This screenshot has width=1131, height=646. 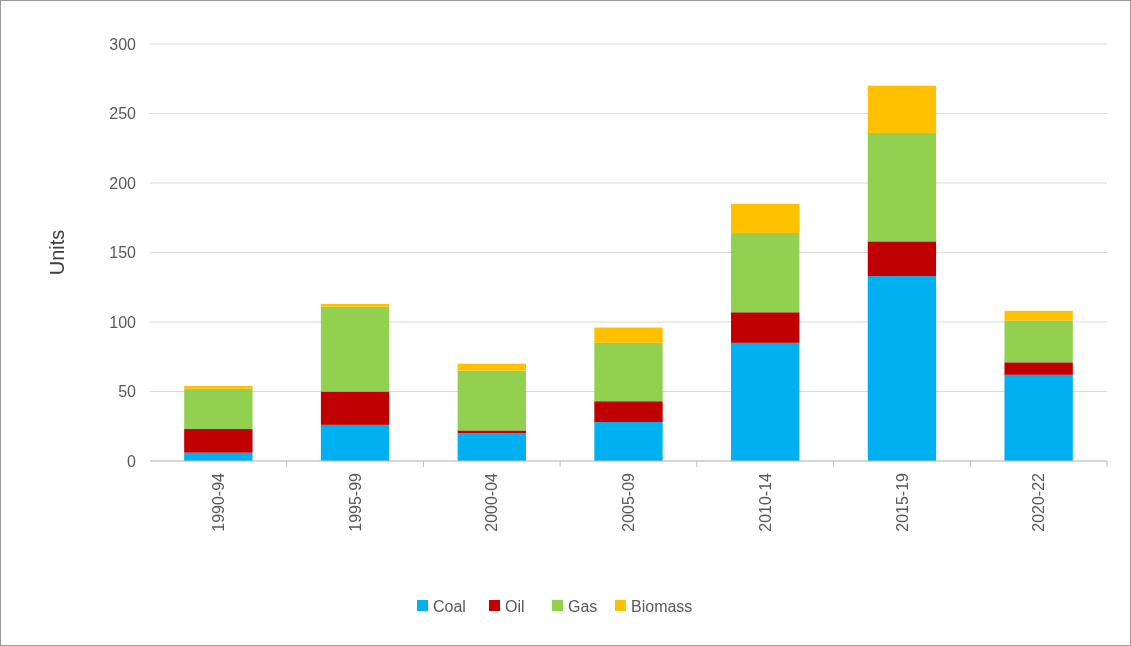 I want to click on x-tick-label: 2015-19, so click(x=902, y=502).